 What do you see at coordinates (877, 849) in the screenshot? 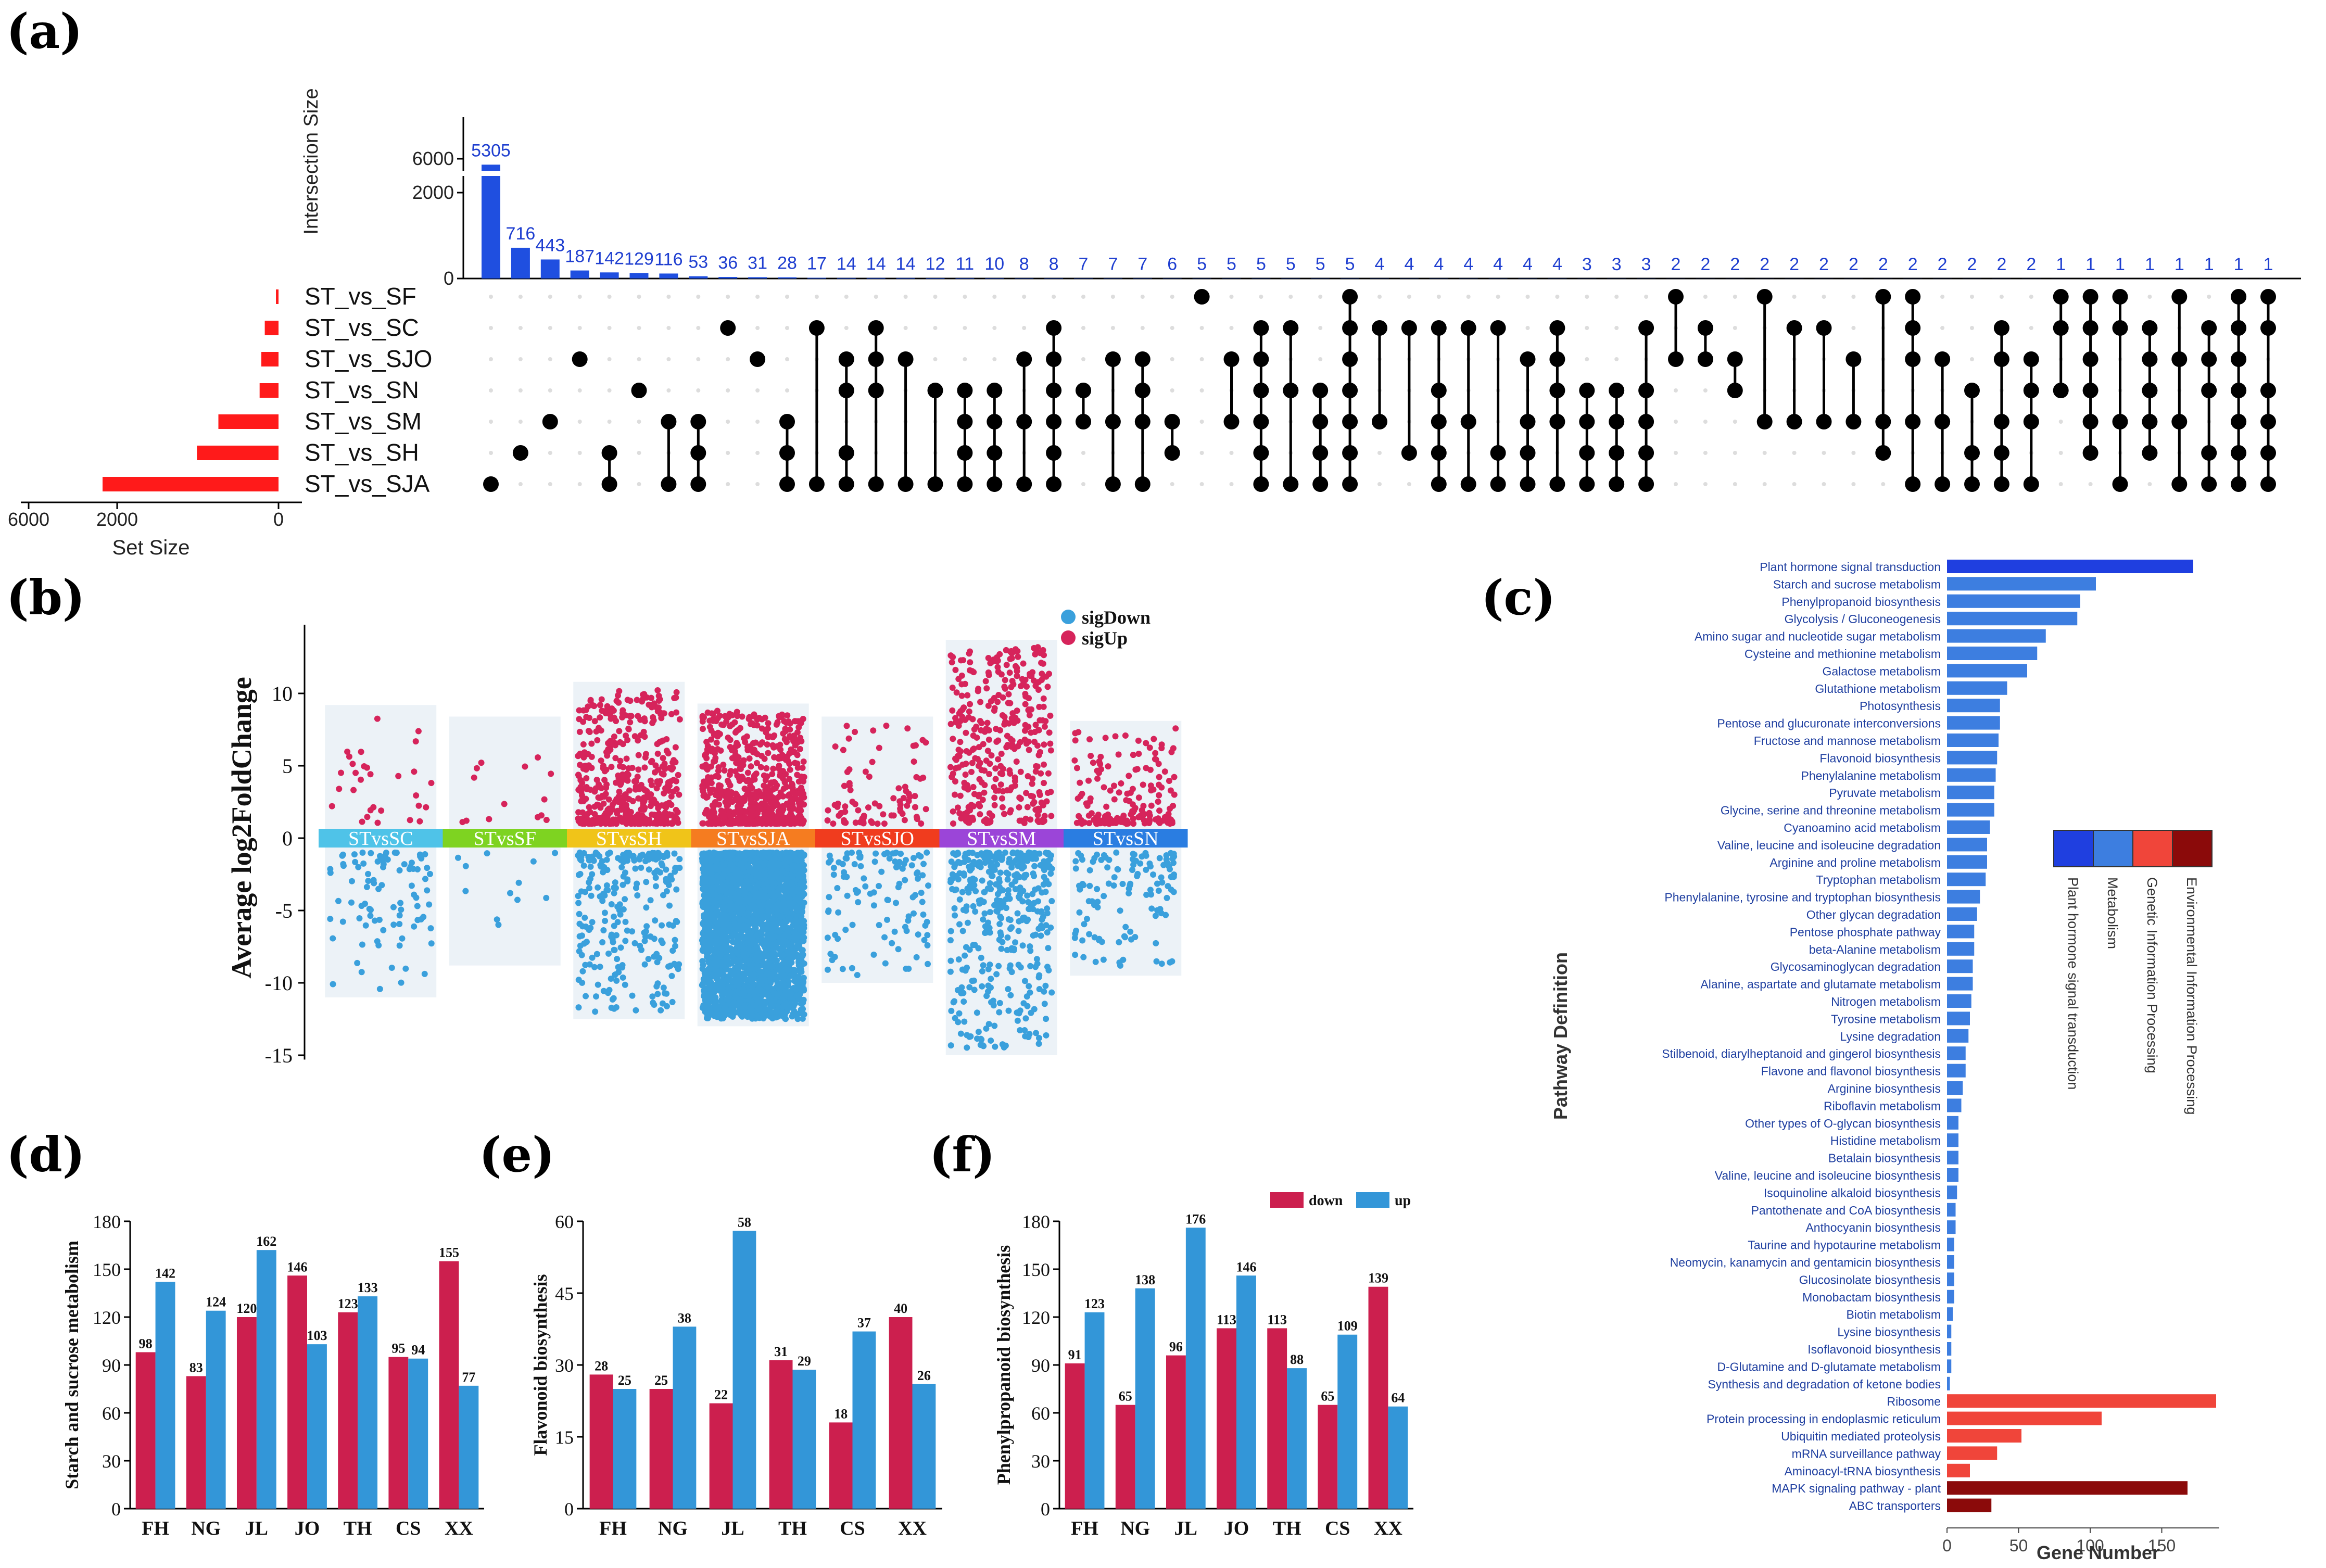
I see `category-background` at bounding box center [877, 849].